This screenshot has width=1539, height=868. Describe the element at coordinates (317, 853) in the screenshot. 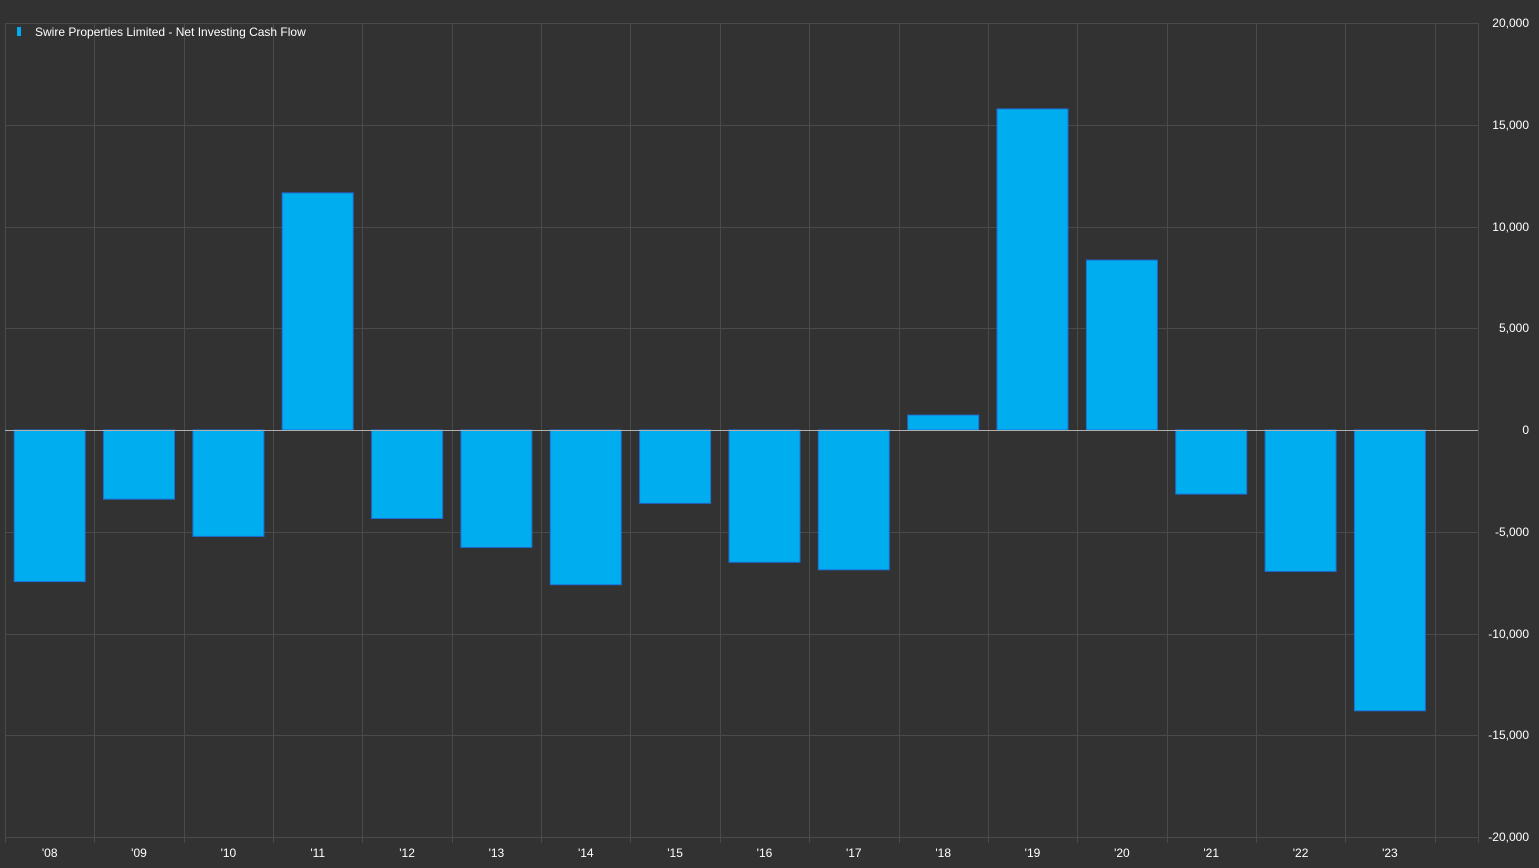

I see `x-tick-label: '11` at that location.